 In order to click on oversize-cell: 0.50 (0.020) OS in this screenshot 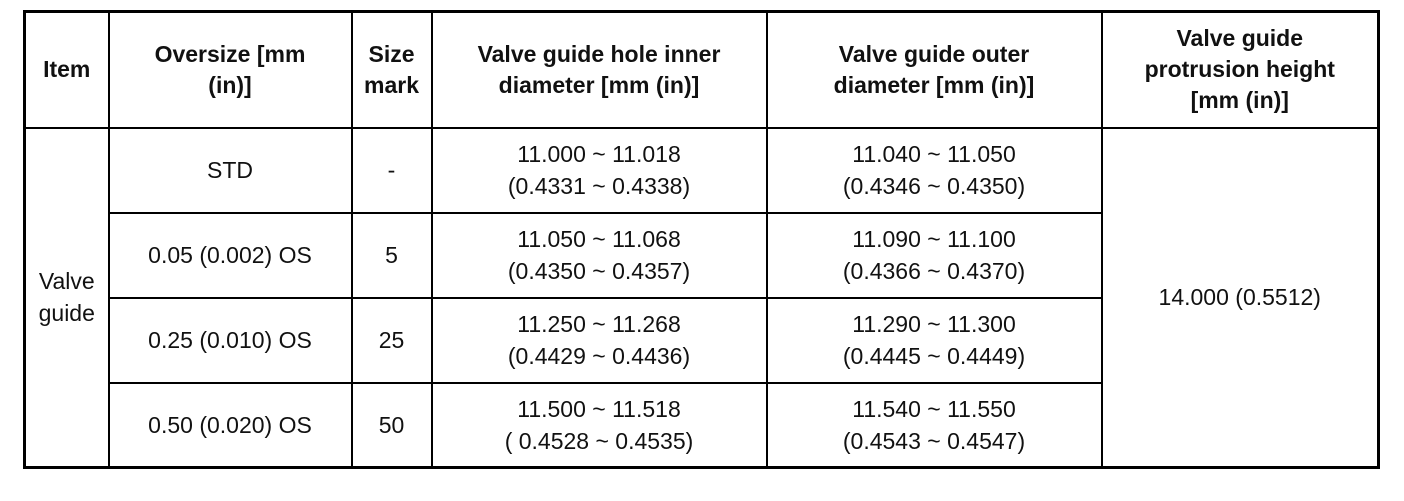, I will do `click(230, 425)`.